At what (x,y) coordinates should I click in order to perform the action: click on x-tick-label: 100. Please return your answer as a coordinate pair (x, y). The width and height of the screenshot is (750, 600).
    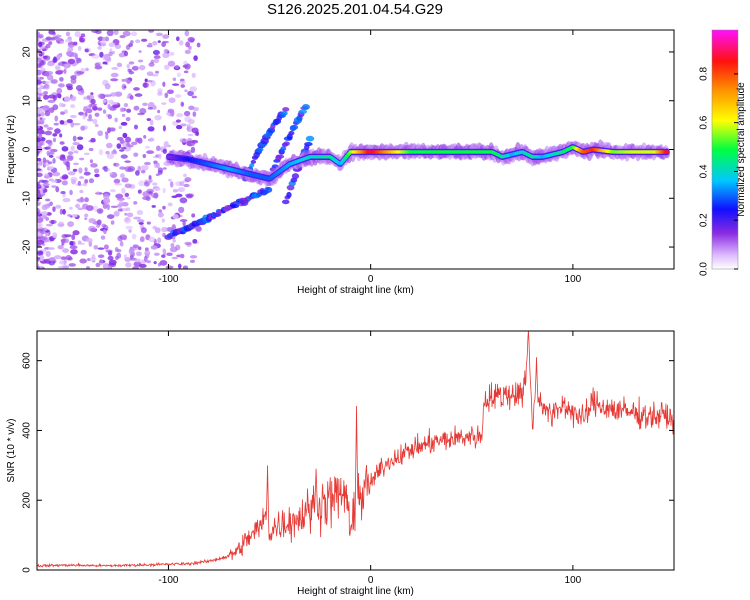
    Looking at the image, I should click on (573, 279).